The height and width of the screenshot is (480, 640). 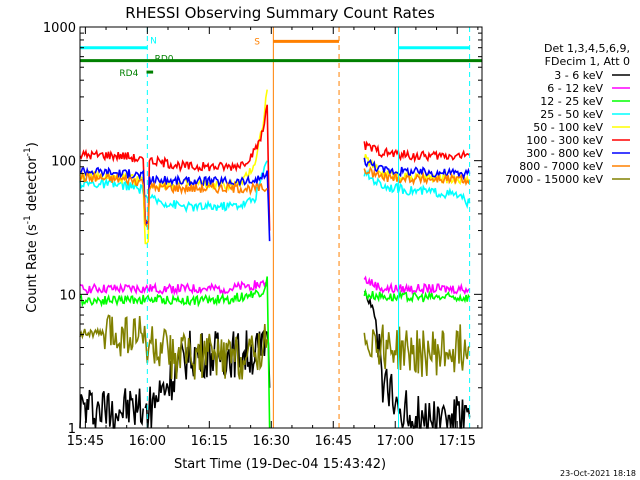 What do you see at coordinates (59, 28) in the screenshot?
I see `y-tick-label: 1000` at bounding box center [59, 28].